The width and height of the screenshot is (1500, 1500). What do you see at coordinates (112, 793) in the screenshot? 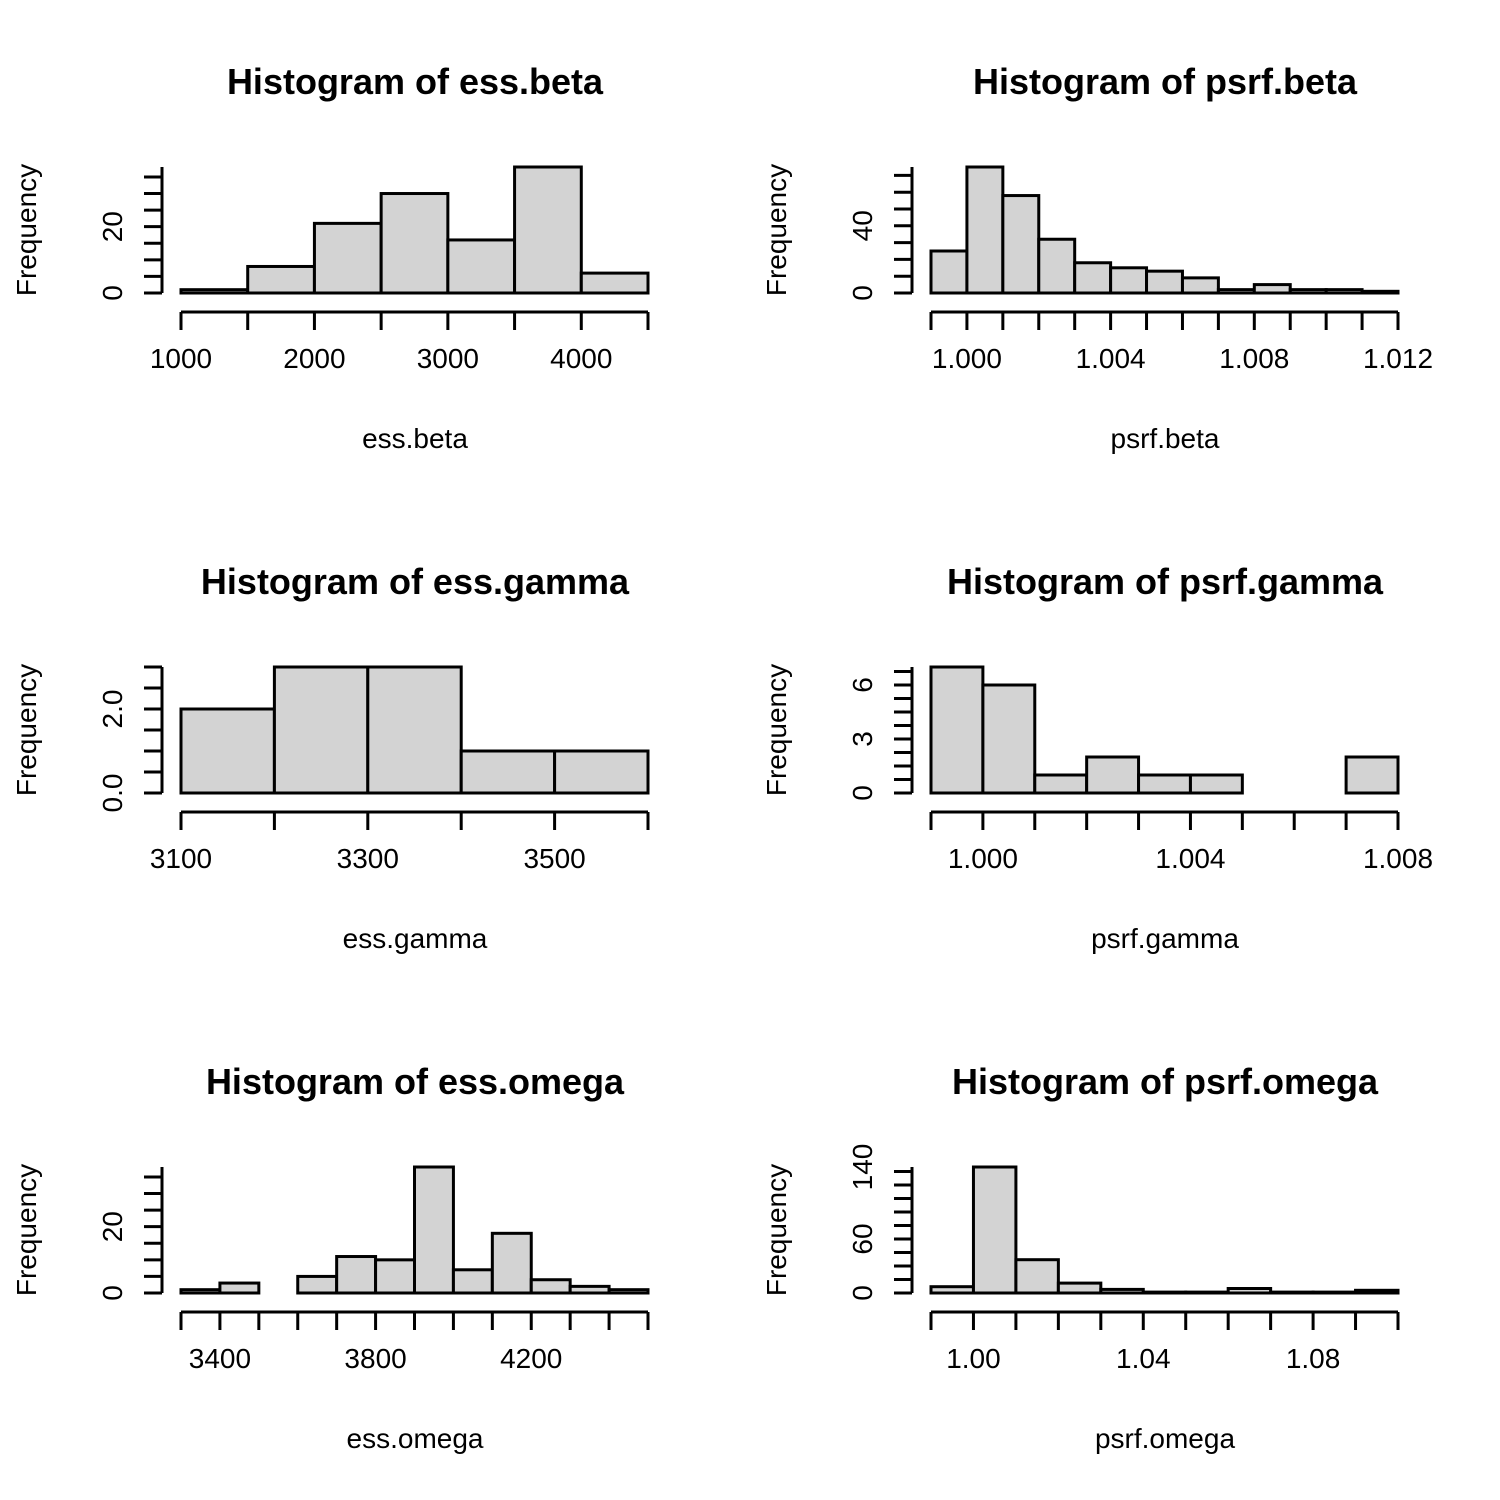
I see `y-tick-label: 0.0` at bounding box center [112, 793].